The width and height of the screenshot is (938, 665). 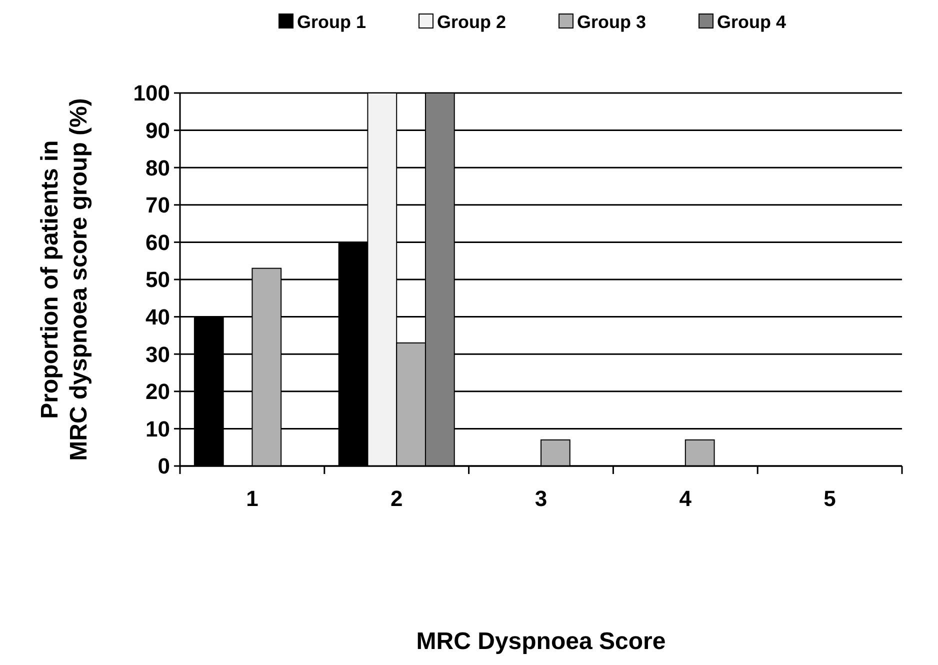 I want to click on x-tick-label: 2, so click(x=396, y=498).